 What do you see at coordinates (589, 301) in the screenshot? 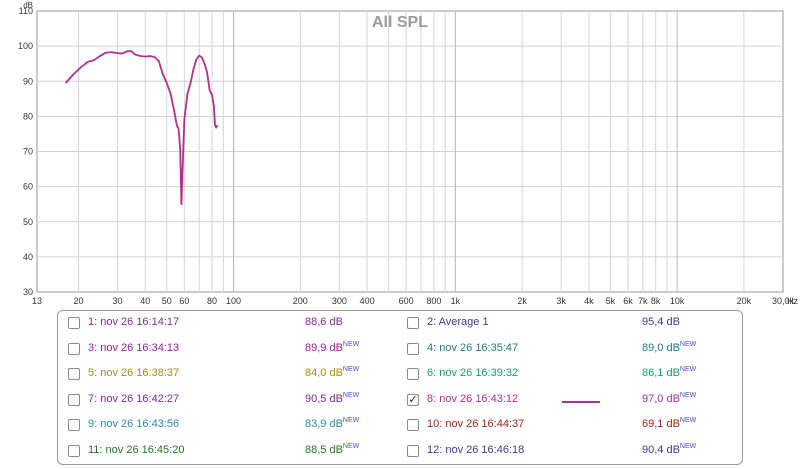
I see `x-tick-label: 4k` at bounding box center [589, 301].